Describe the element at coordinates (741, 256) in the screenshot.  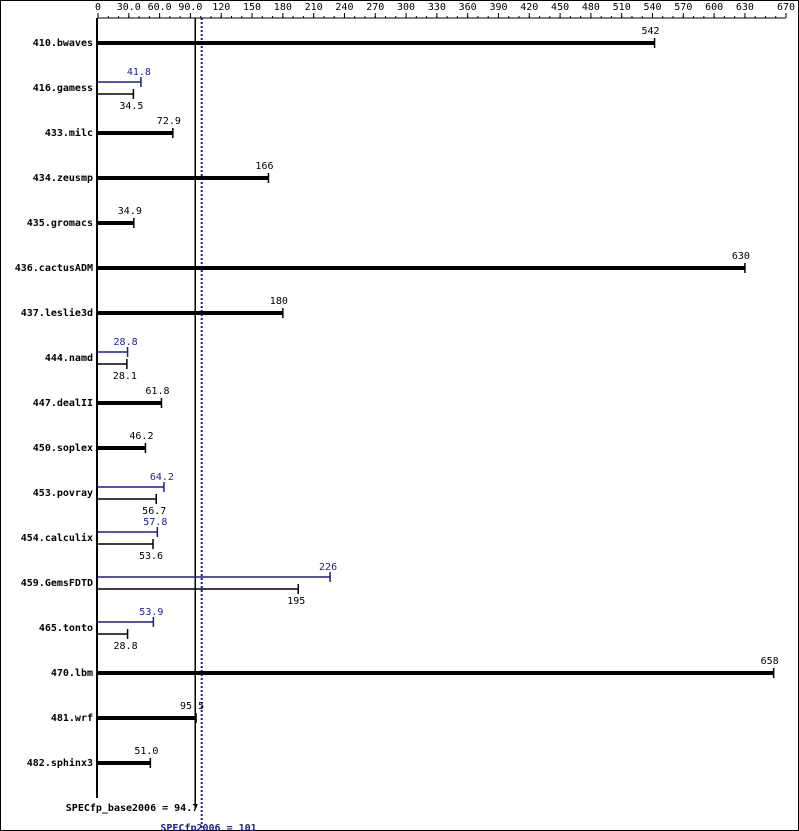
I see `value-label: 630` at that location.